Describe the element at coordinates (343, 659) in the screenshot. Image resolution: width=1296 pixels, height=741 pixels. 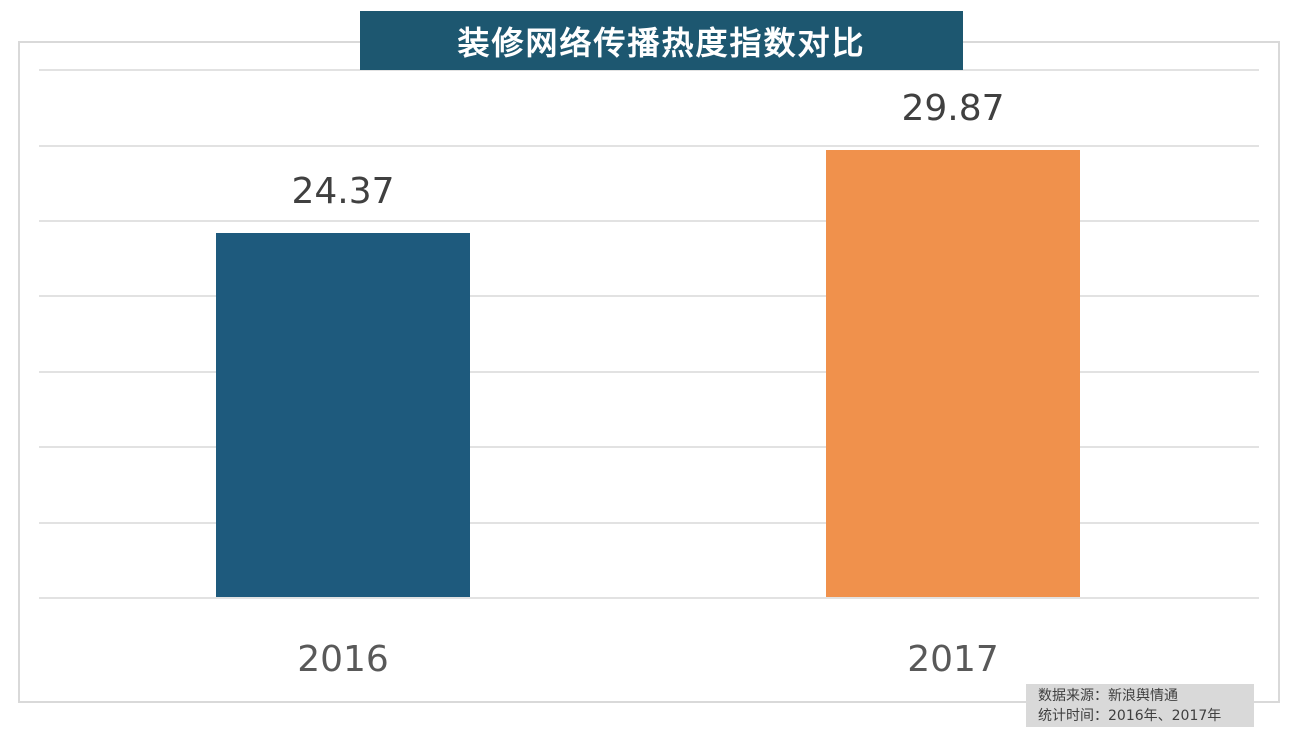
I see `x-axis-label-2016: 2016` at that location.